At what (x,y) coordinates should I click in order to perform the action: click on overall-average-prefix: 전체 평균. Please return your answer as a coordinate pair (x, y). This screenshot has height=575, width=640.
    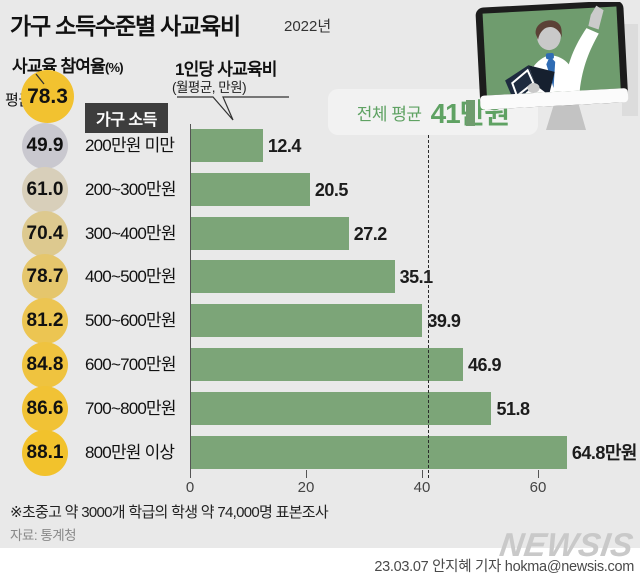
    Looking at the image, I should click on (389, 114).